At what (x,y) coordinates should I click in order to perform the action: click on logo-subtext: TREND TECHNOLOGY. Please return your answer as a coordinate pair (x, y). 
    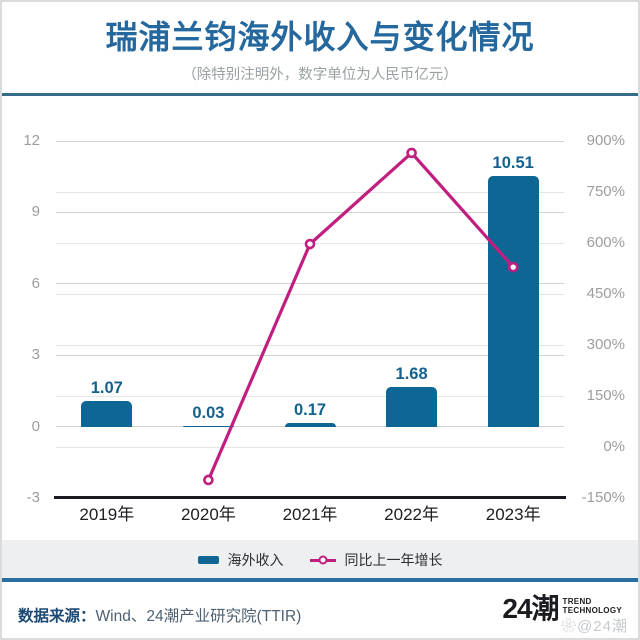
    Looking at the image, I should click on (592, 606).